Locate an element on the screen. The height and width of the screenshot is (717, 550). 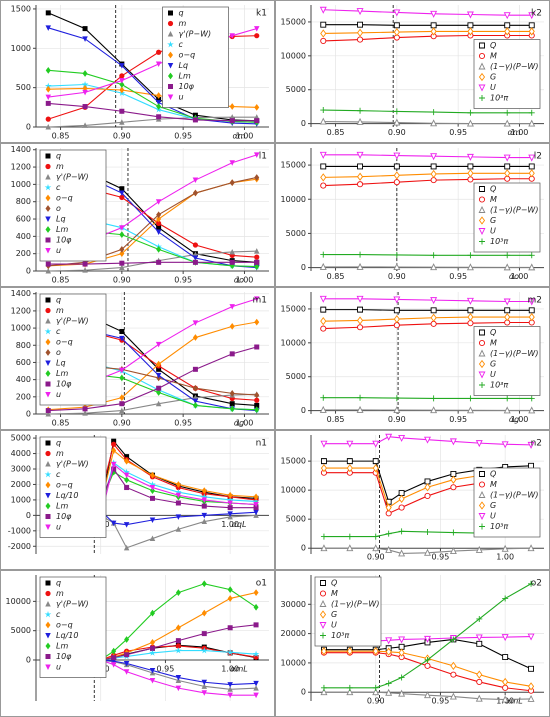
y-tick-label: -2000 is located at coordinates (19, 546).